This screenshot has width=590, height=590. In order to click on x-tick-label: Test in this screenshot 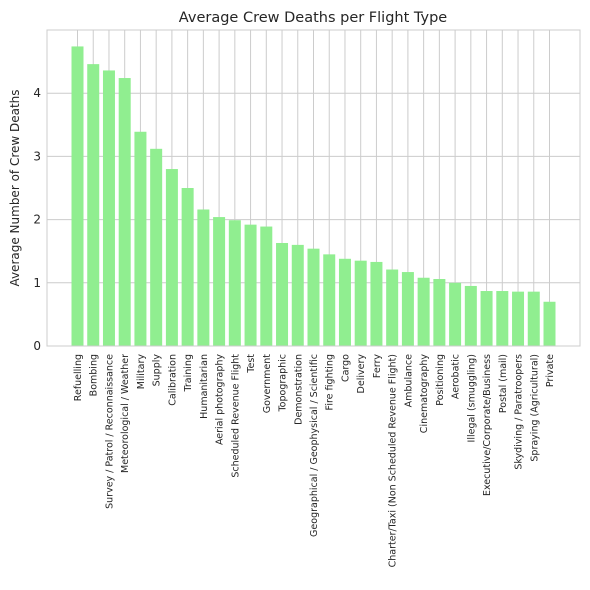, I will do `click(251, 364)`.